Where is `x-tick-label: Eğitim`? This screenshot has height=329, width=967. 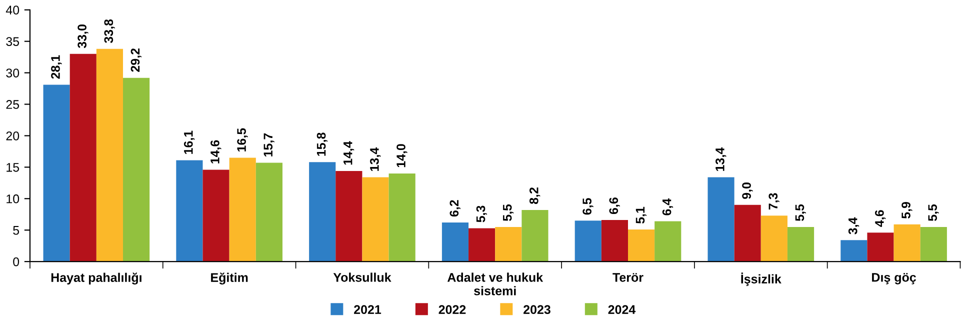
x-tick-label: Eğitim is located at coordinates (229, 278).